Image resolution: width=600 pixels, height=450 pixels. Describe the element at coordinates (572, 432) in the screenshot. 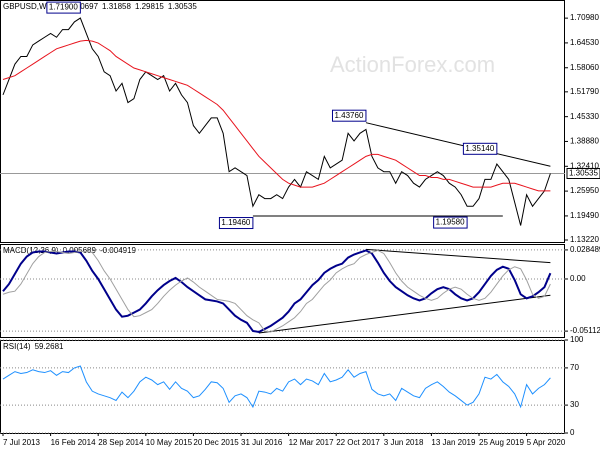

I see `y-tick-label: 0` at that location.